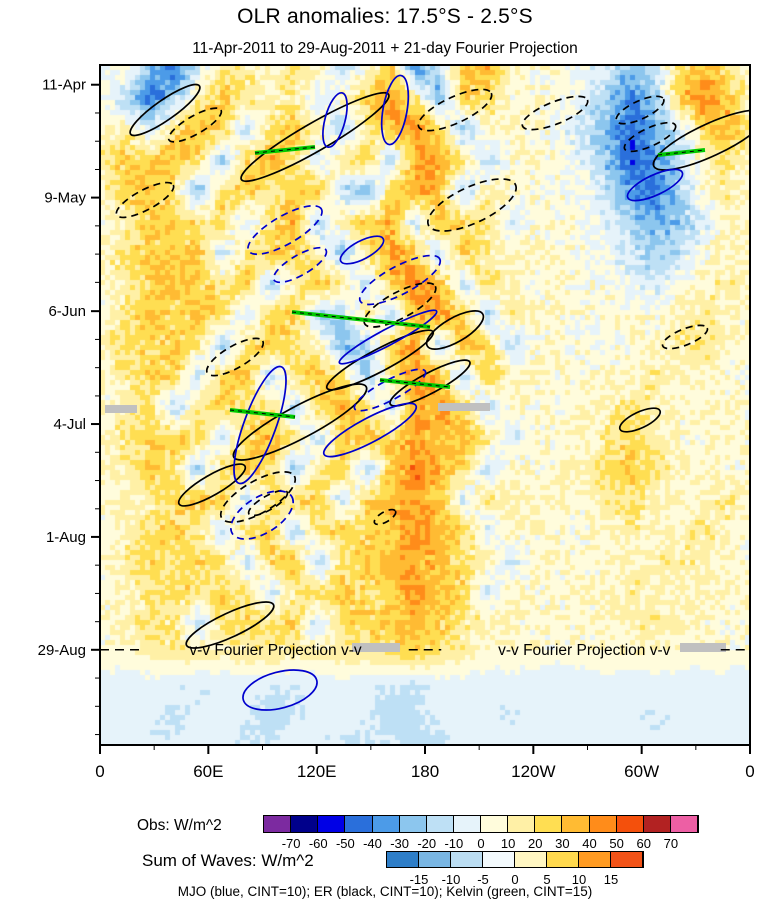  I want to click on colorbar-tick-label: -15, so click(419, 879).